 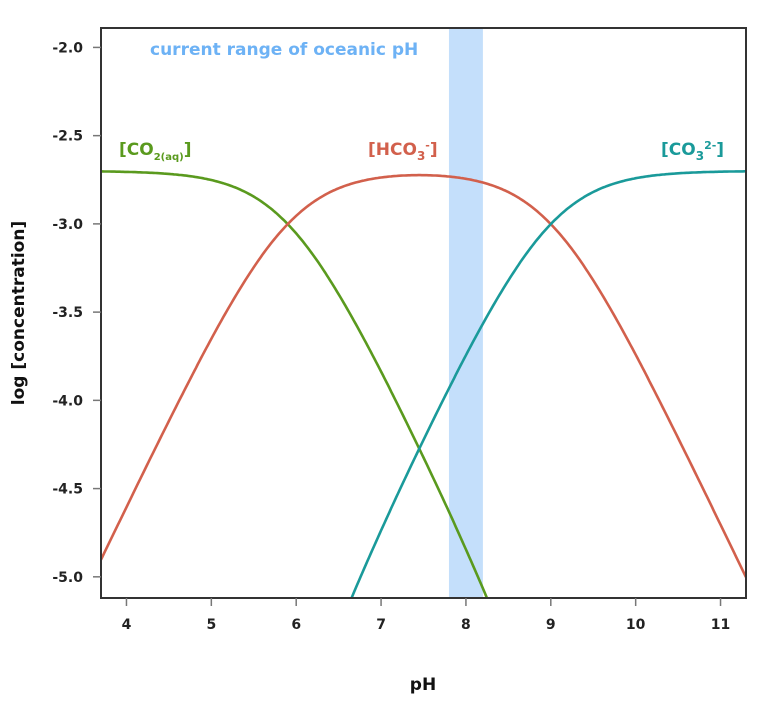 What do you see at coordinates (67, 313) in the screenshot?
I see `y-tick-label: -3.5` at bounding box center [67, 313].